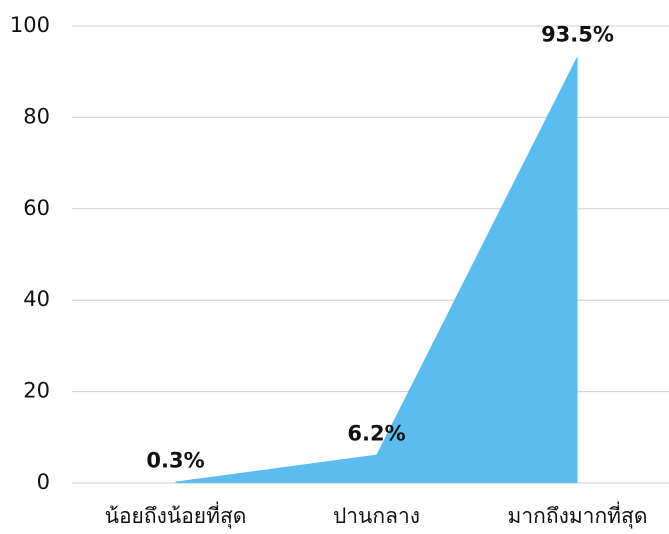 The height and width of the screenshot is (534, 669). What do you see at coordinates (578, 515) in the screenshot?
I see `x-tick-label: มากถึงมากที่สุด` at bounding box center [578, 515].